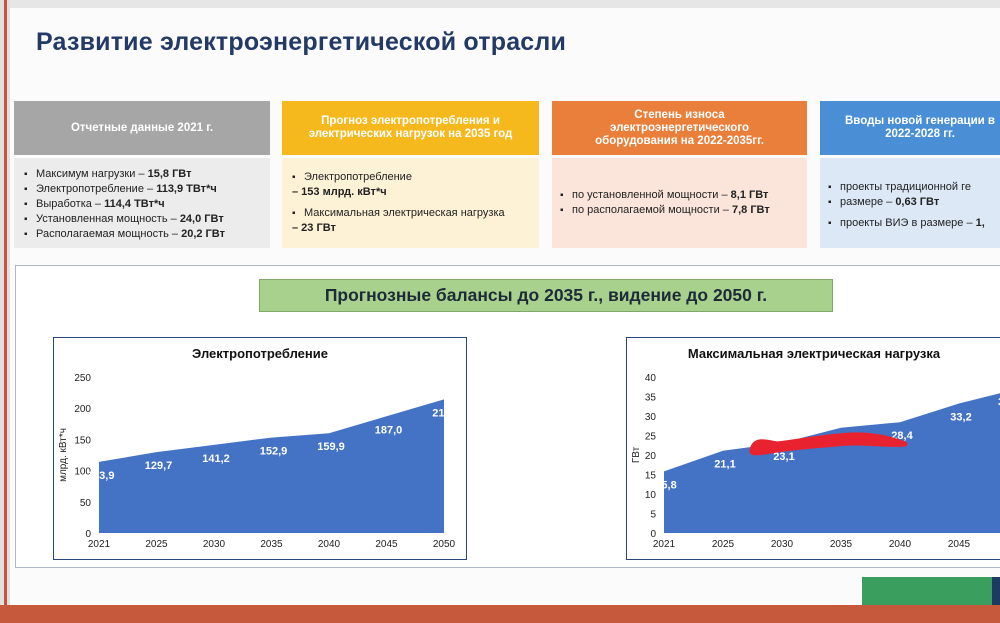 This screenshot has width=1000, height=623. I want to click on data-label: 113,9, so click(101, 476).